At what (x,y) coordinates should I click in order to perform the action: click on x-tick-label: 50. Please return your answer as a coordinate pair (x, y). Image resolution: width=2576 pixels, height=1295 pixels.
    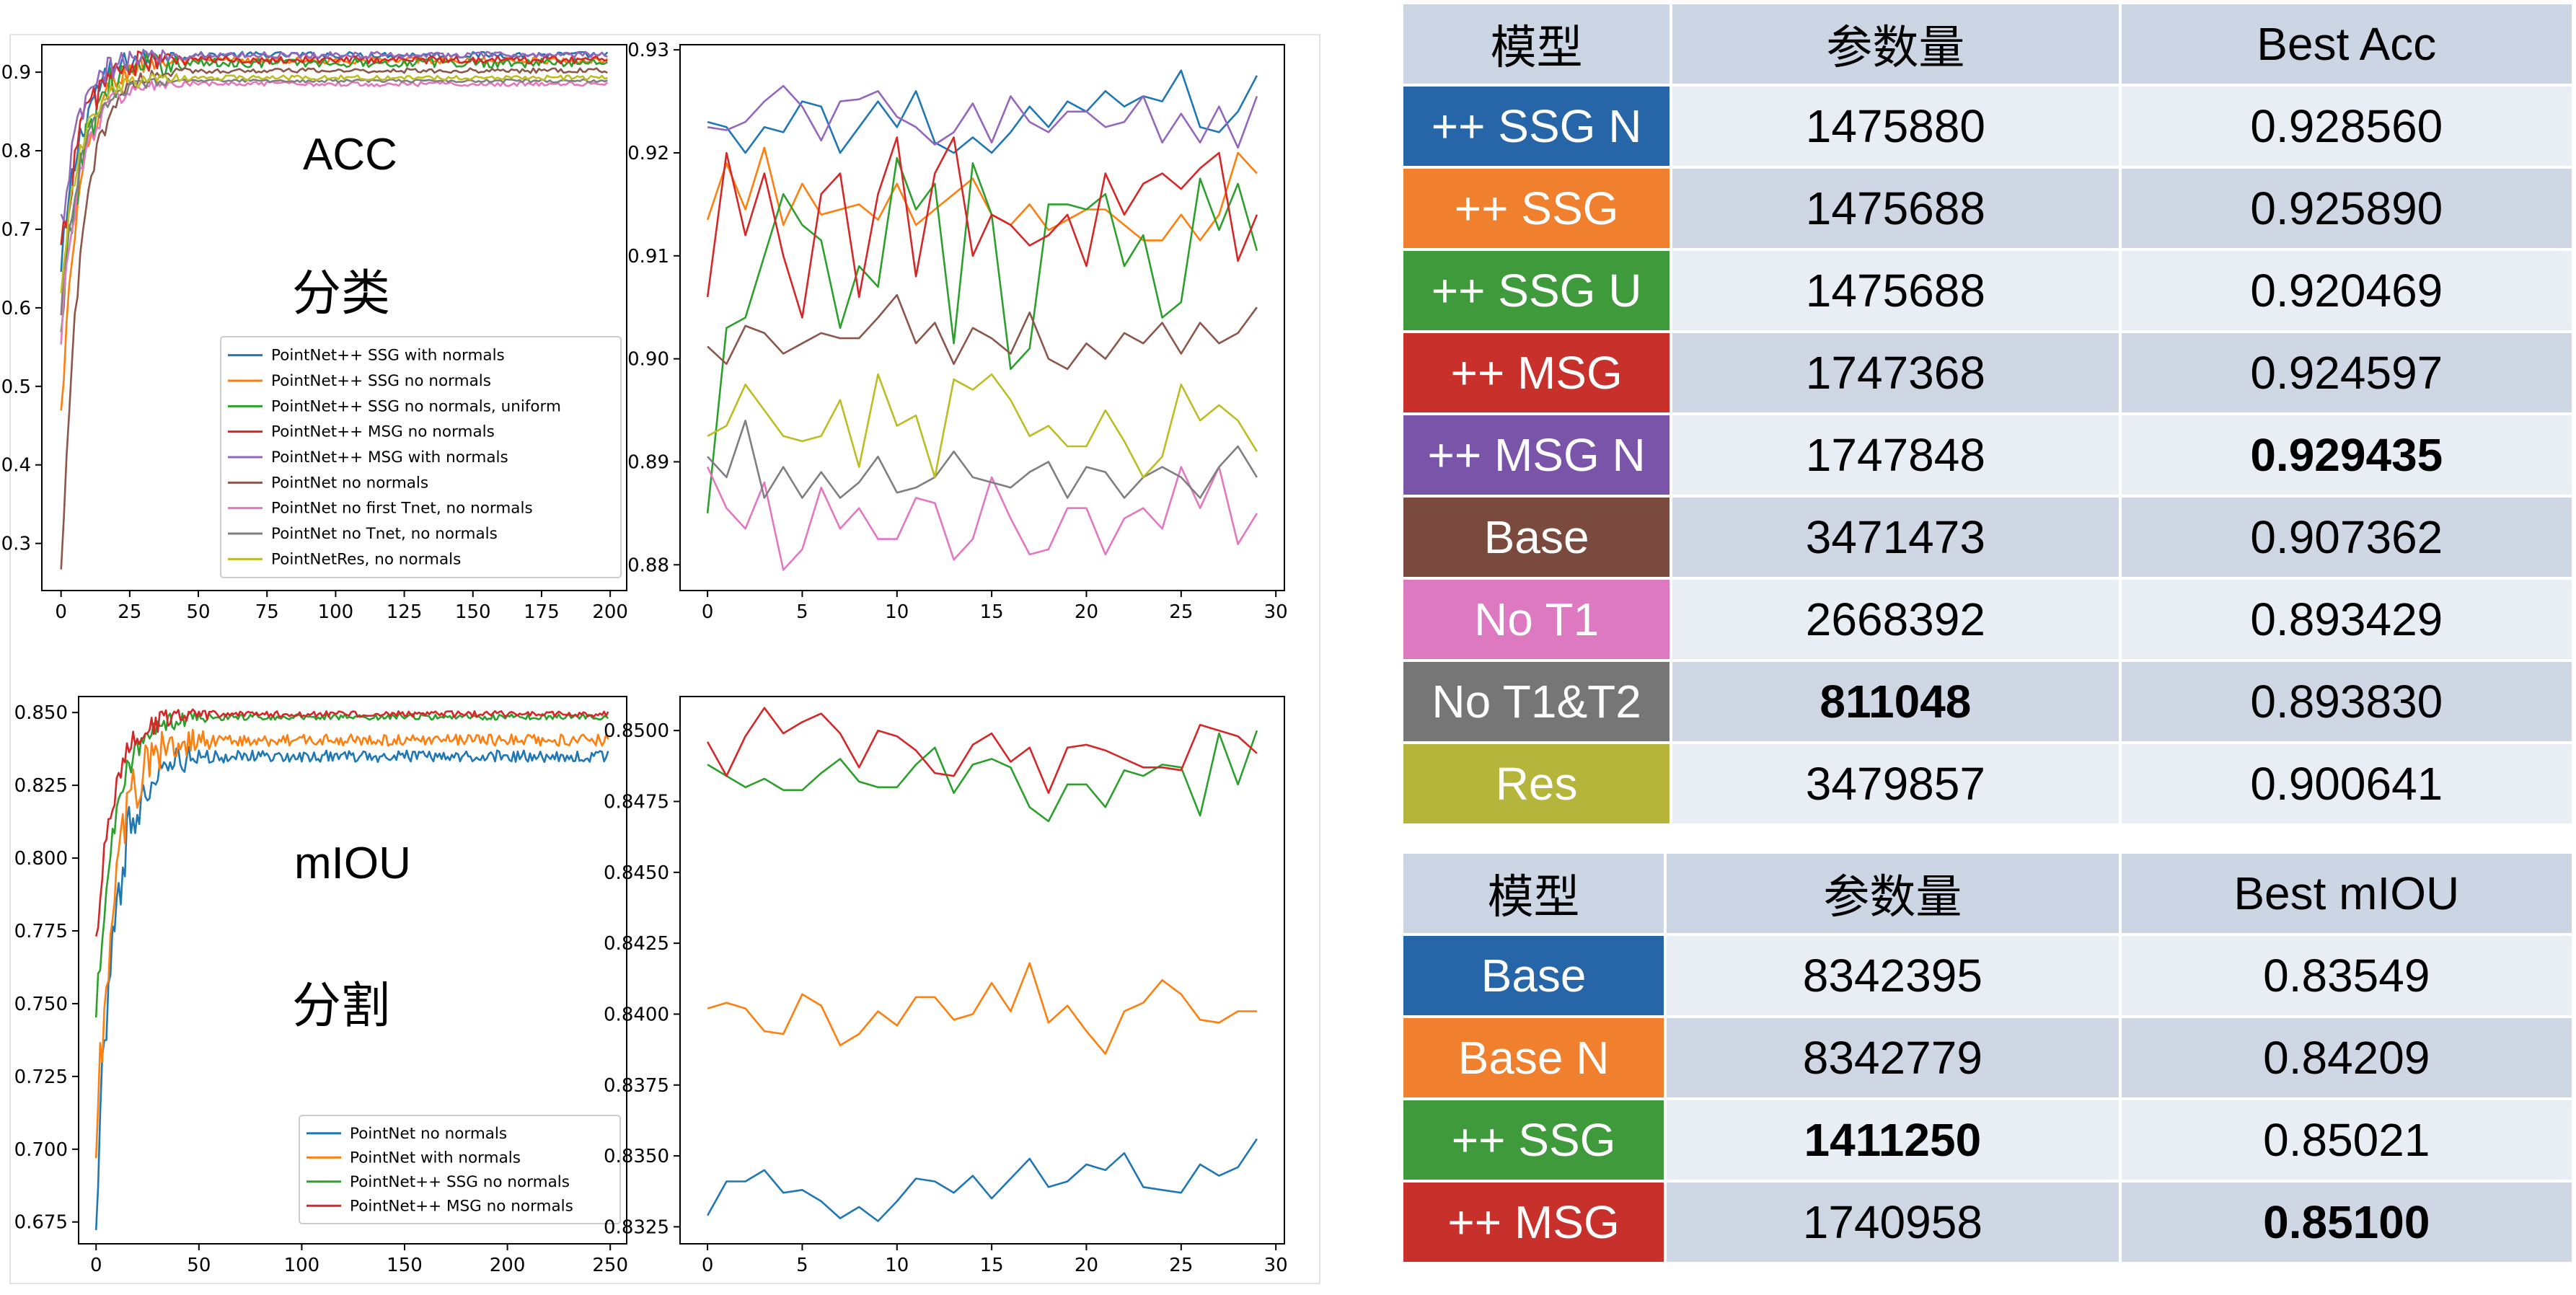
    Looking at the image, I should click on (199, 1265).